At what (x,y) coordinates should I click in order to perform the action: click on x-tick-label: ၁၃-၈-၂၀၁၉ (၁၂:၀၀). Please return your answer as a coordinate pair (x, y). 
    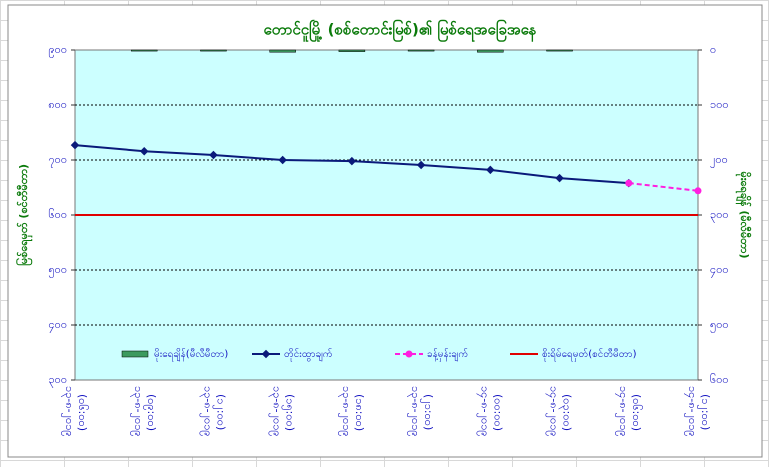
    Looking at the image, I should click on (213, 411).